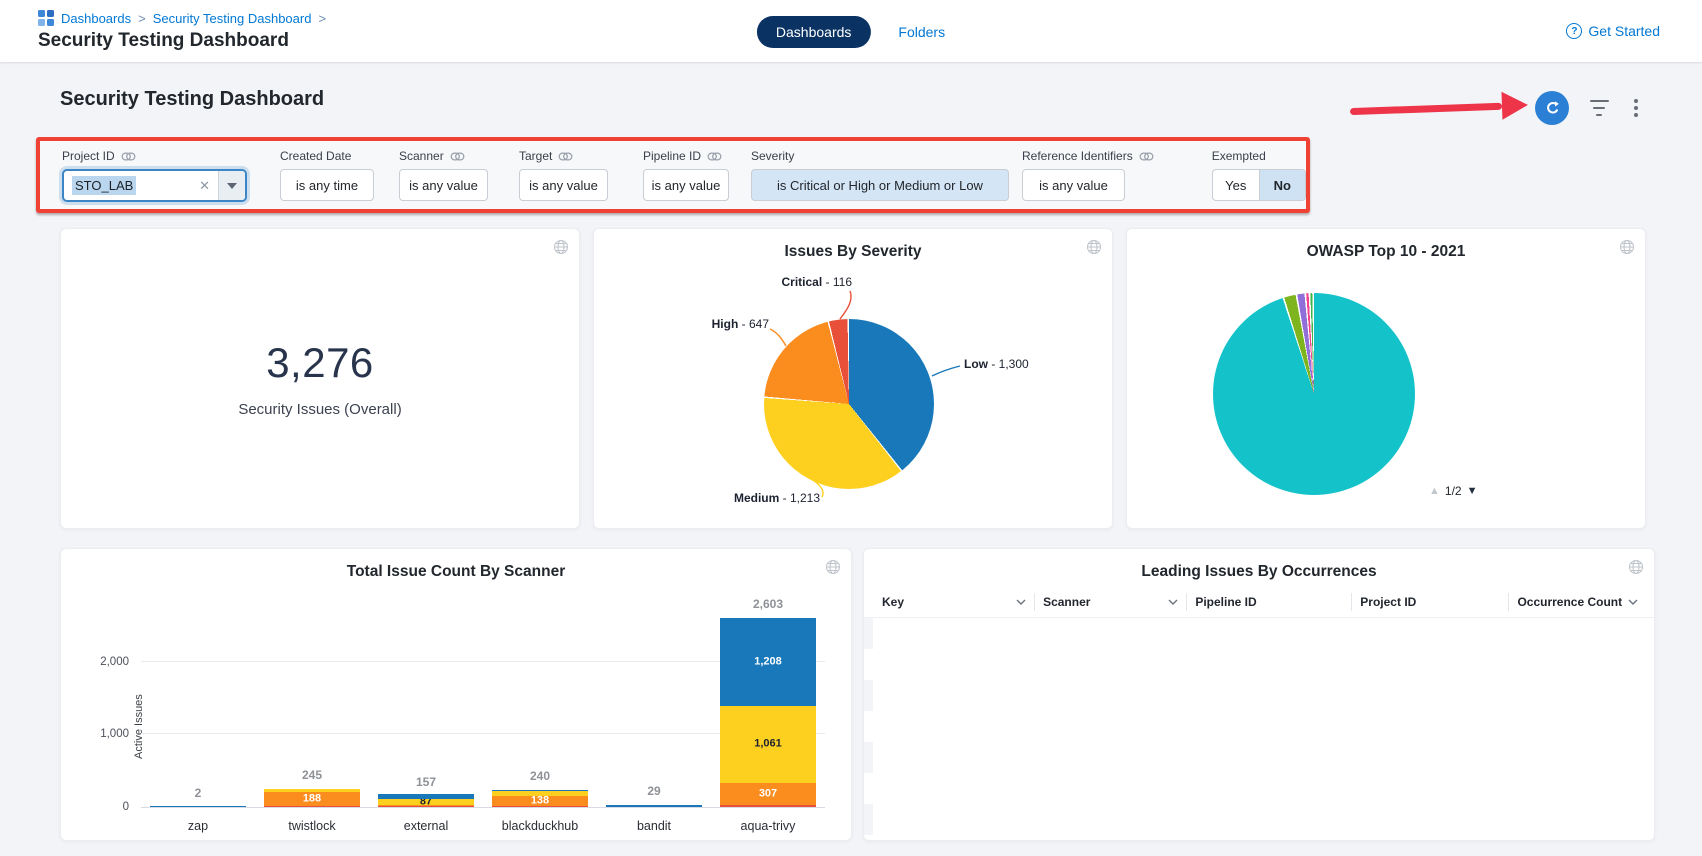 The height and width of the screenshot is (856, 1702). I want to click on x-axis-category-label: external, so click(426, 826).